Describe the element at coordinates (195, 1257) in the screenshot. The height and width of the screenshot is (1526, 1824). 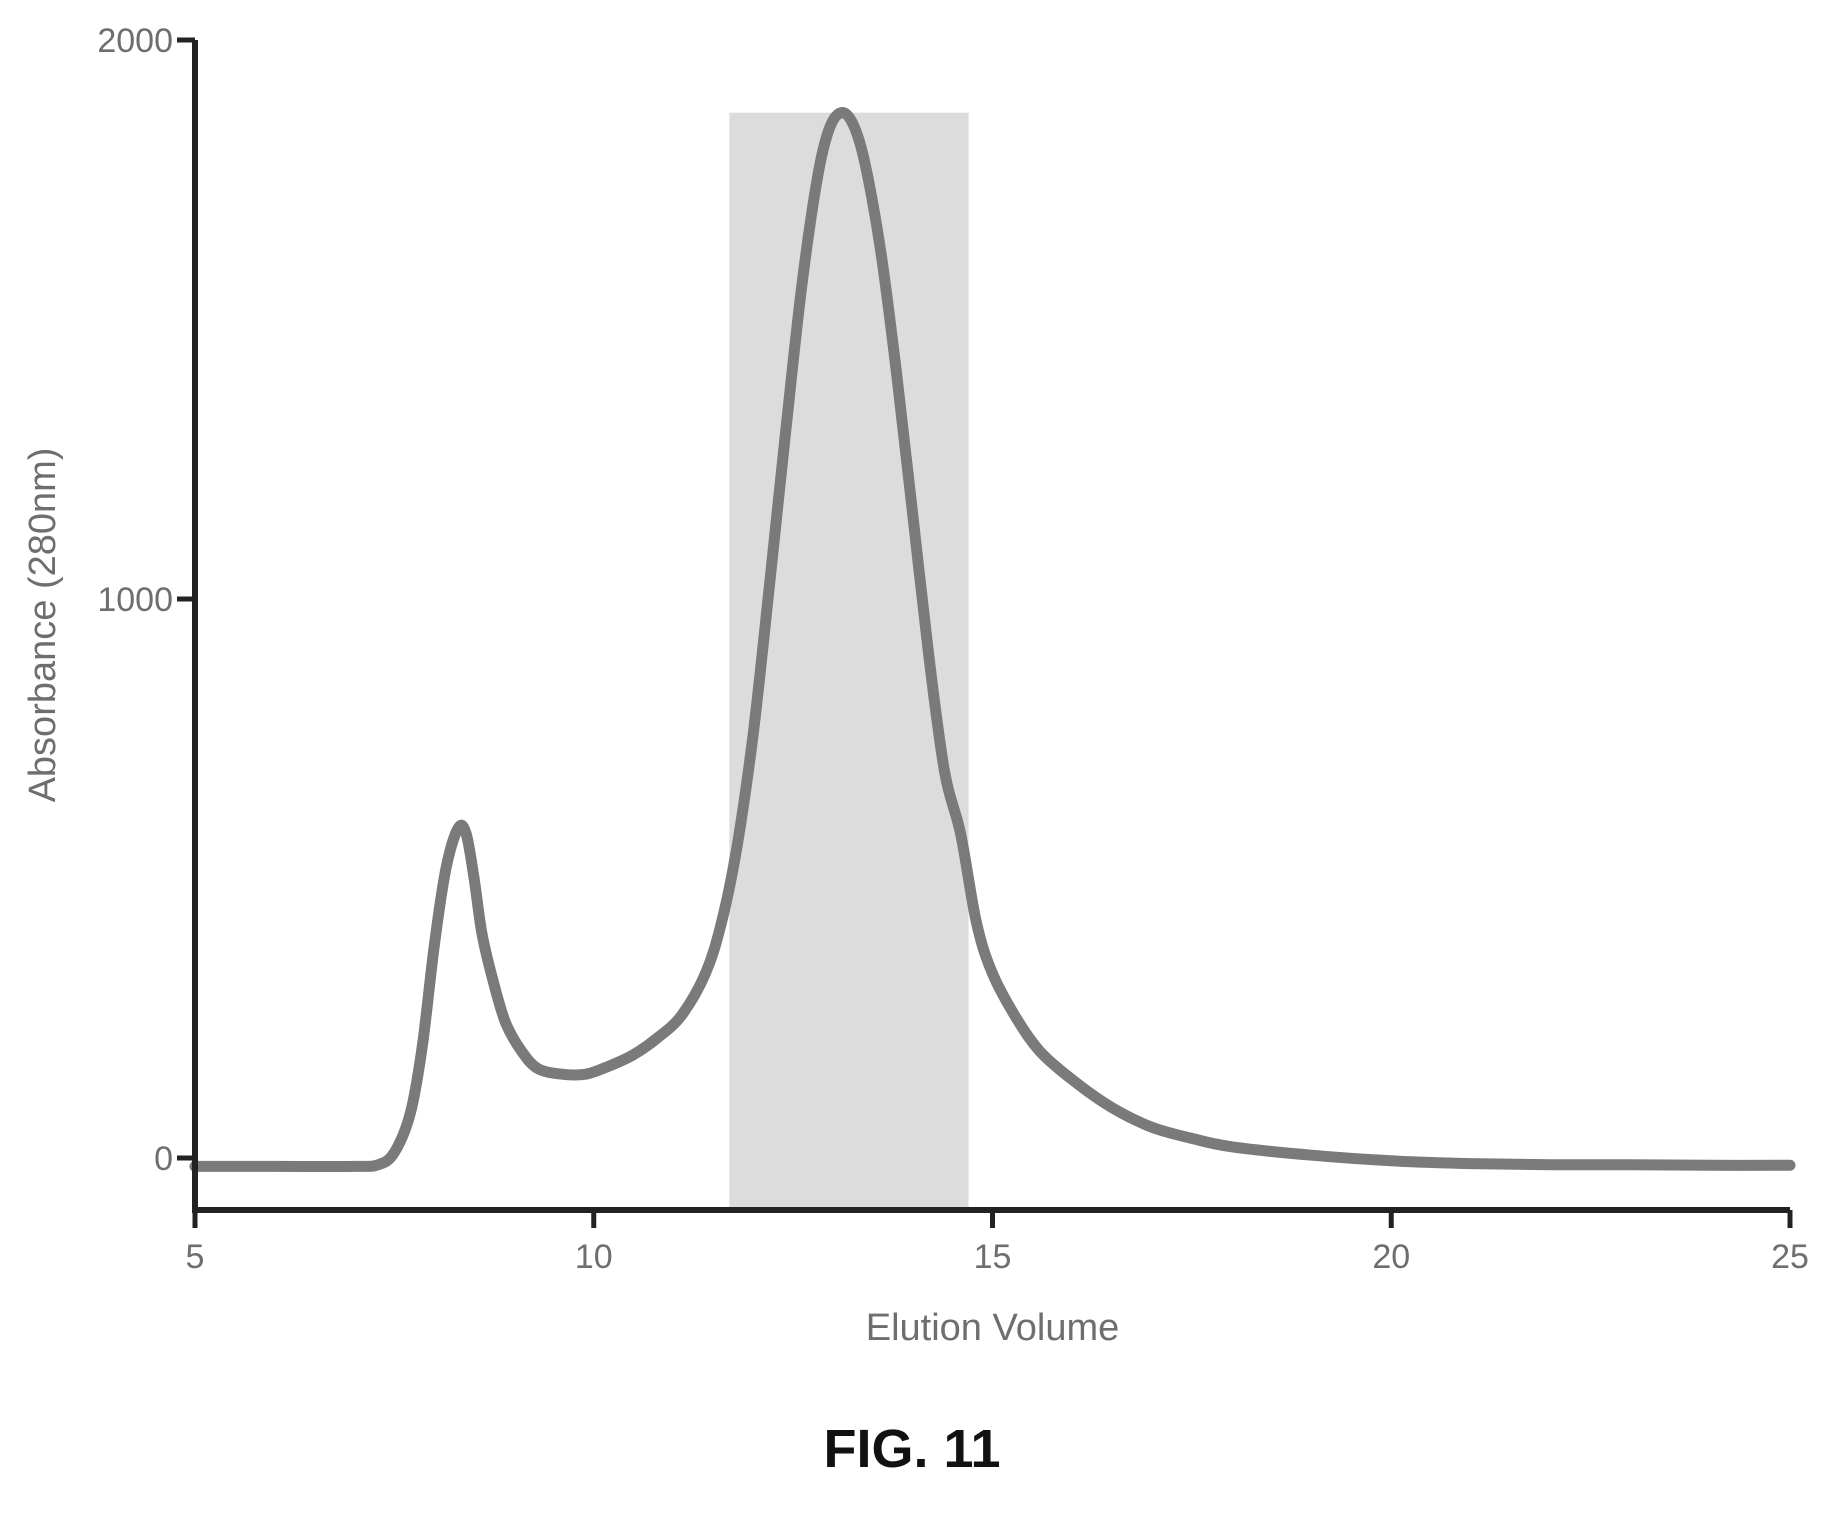
I see `x-tick-label: 5` at that location.